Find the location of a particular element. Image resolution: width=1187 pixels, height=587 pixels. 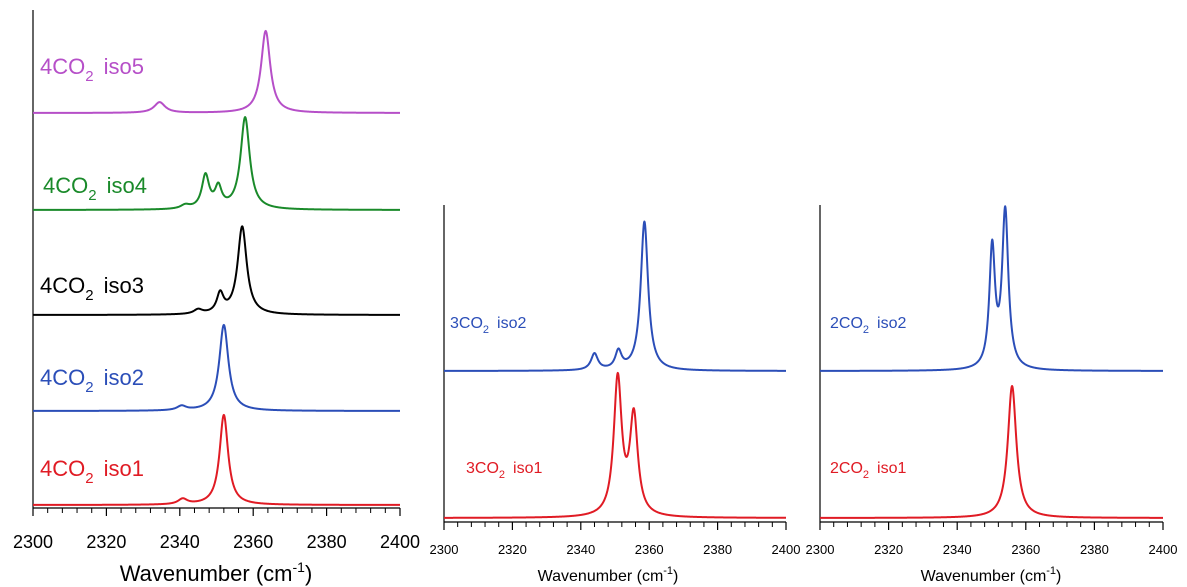

series-label-2co2-iso2: 2CO2 iso2 is located at coordinates (868, 325).